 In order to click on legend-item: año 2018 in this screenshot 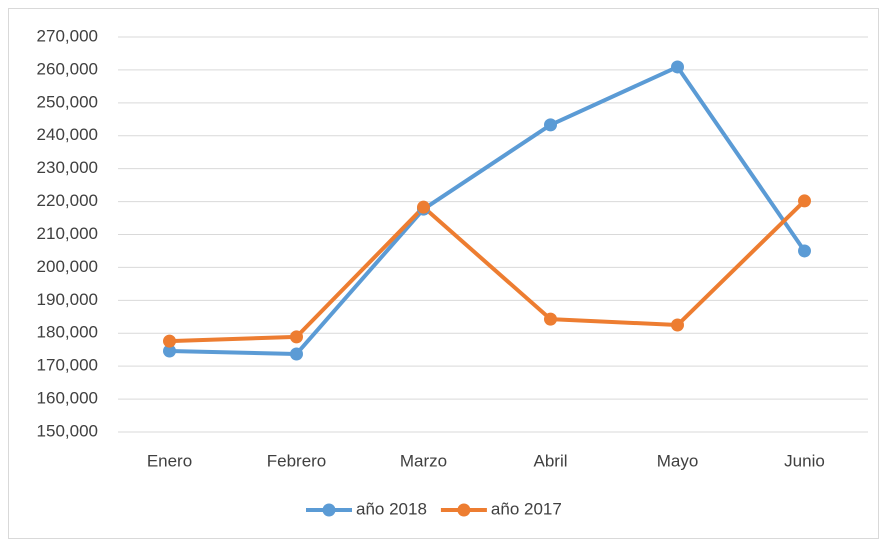, I will do `click(366, 508)`.